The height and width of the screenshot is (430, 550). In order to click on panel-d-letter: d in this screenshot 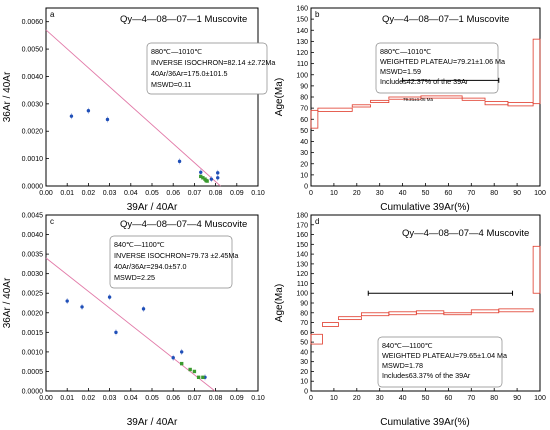, I will do `click(317, 221)`.